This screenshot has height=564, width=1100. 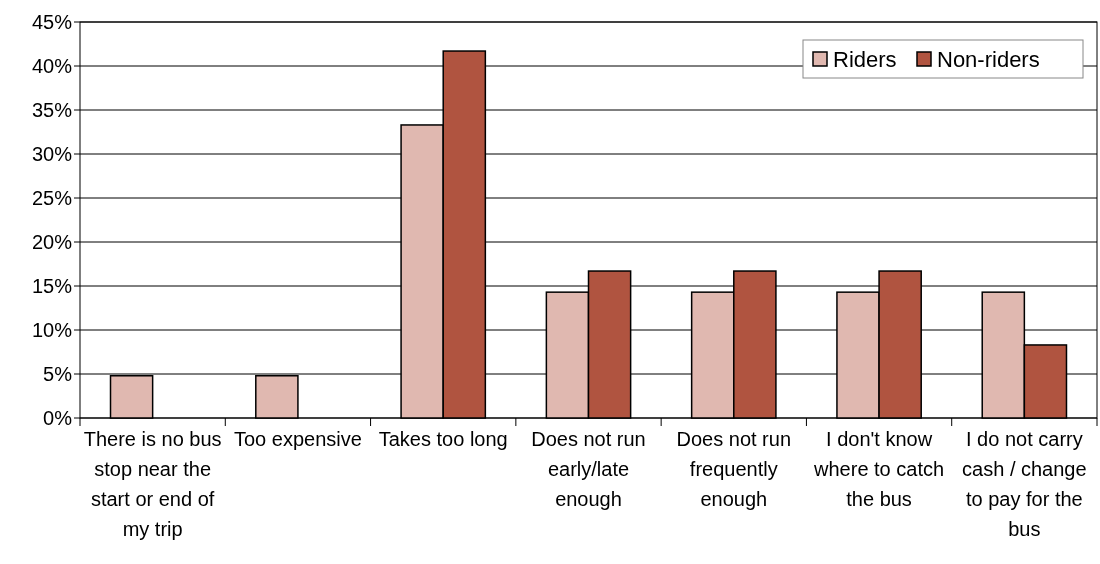 I want to click on x-tick-label: Does not run early/late enough, so click(x=588, y=469).